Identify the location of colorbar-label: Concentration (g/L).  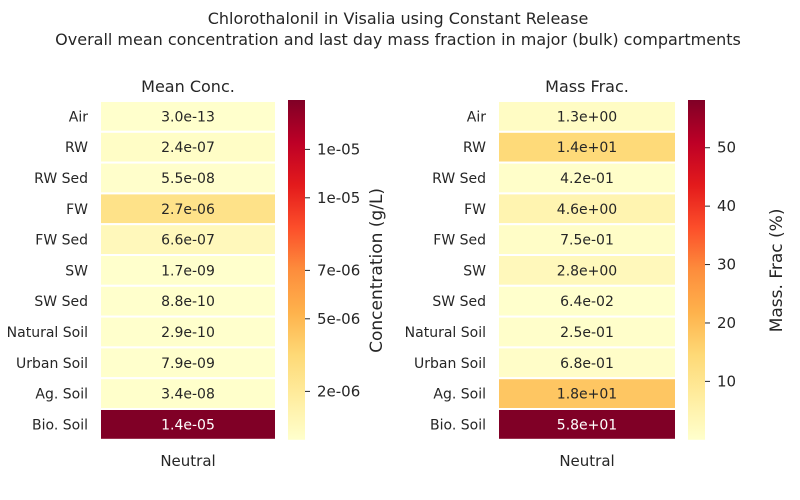
(377, 270).